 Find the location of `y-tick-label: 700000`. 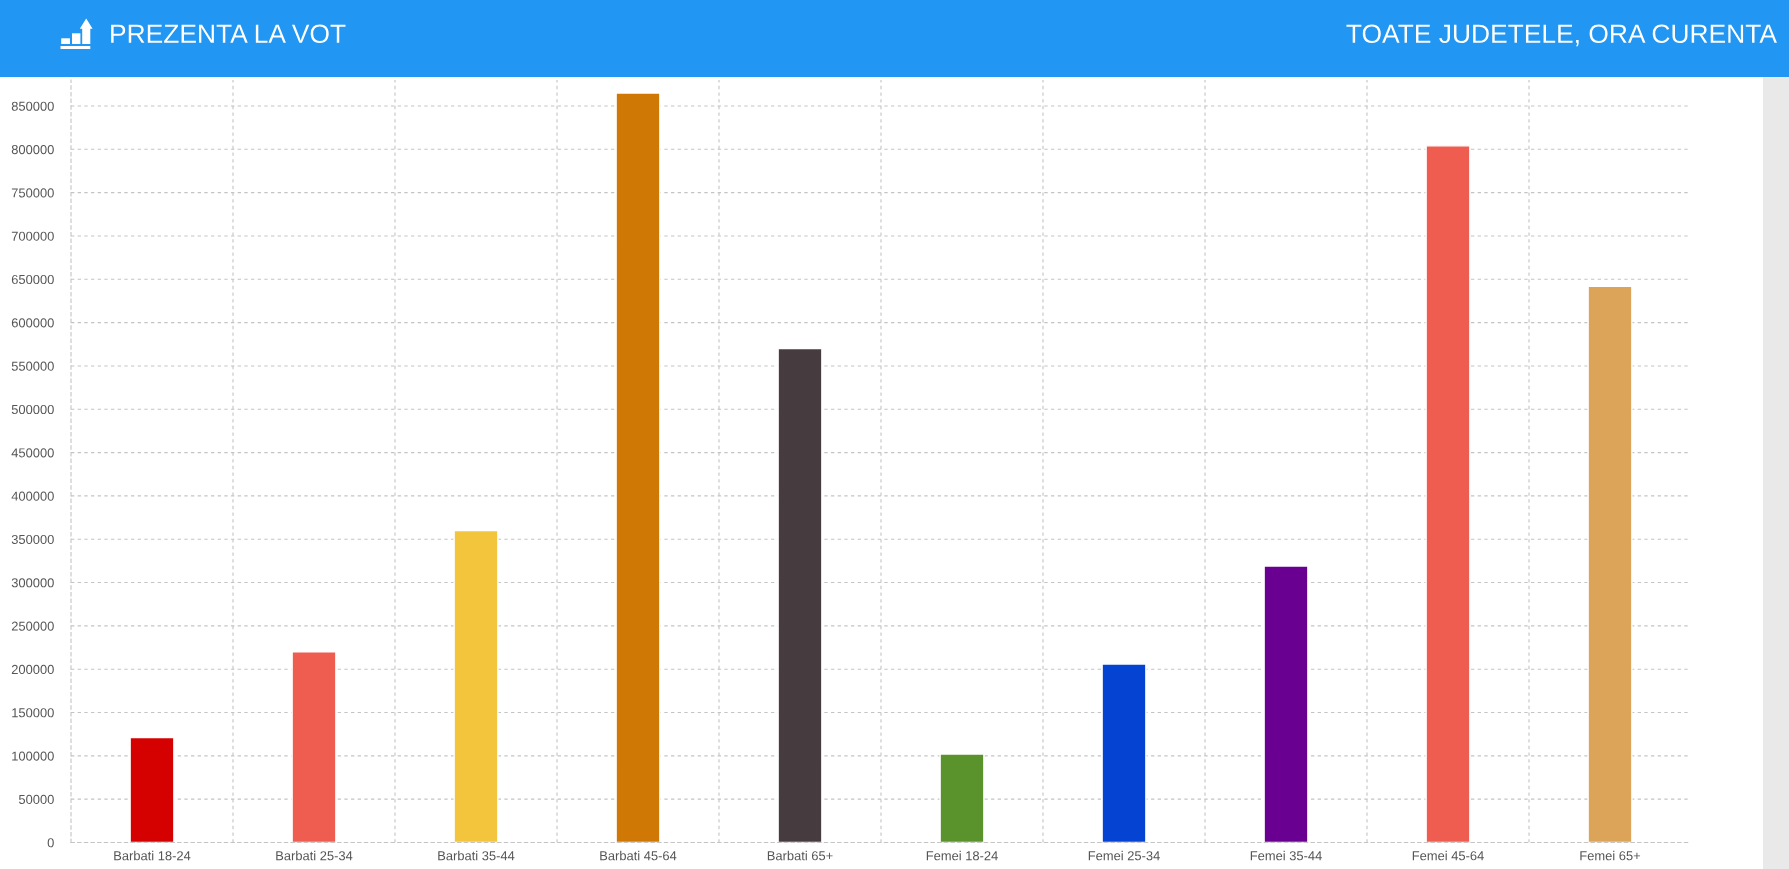

y-tick-label: 700000 is located at coordinates (32, 236).